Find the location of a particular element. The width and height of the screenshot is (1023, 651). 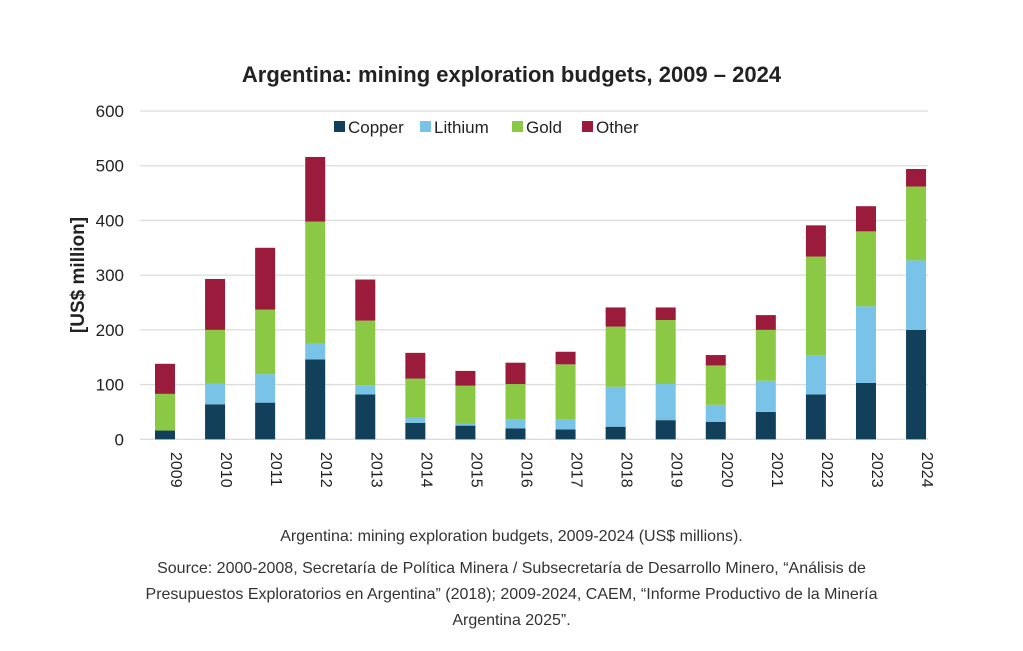

bar-segment-gold-2020 is located at coordinates (715, 385).